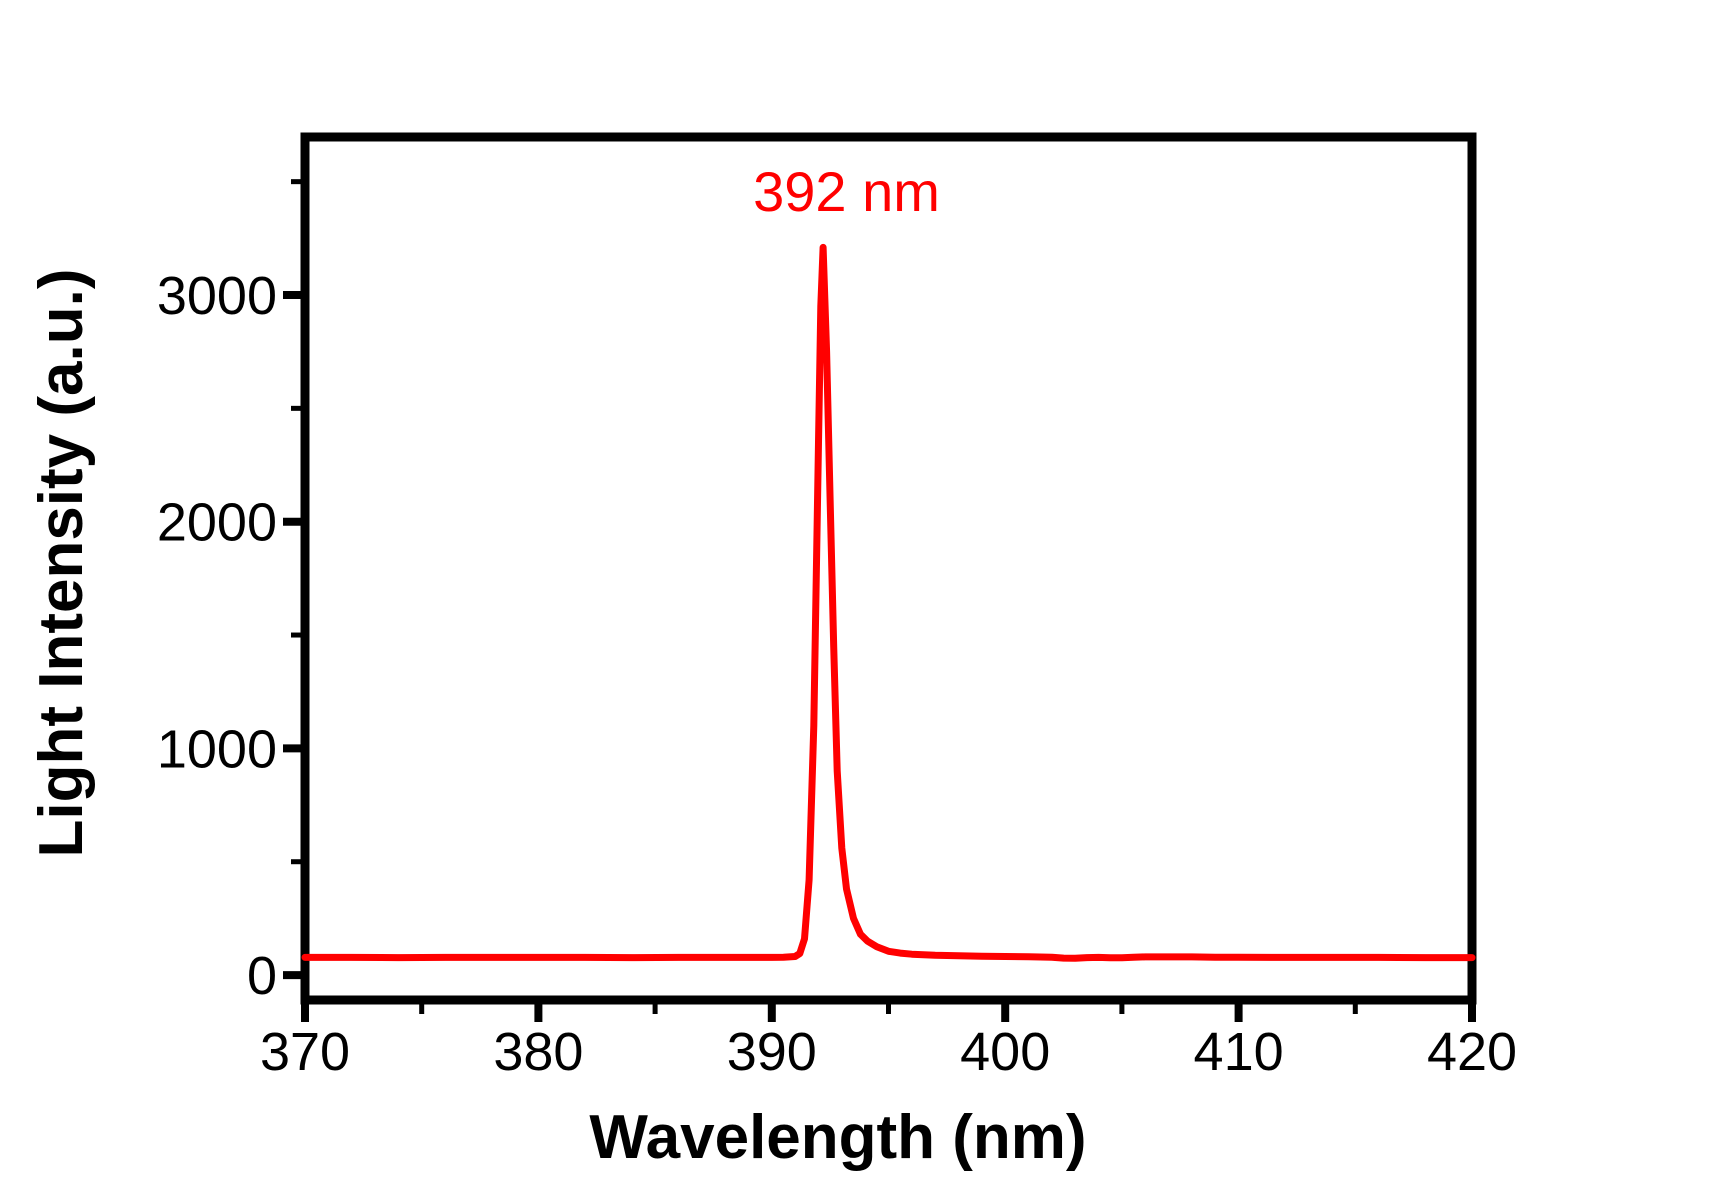 The width and height of the screenshot is (1710, 1198). Describe the element at coordinates (305, 1052) in the screenshot. I see `x-tick-label: 370` at that location.